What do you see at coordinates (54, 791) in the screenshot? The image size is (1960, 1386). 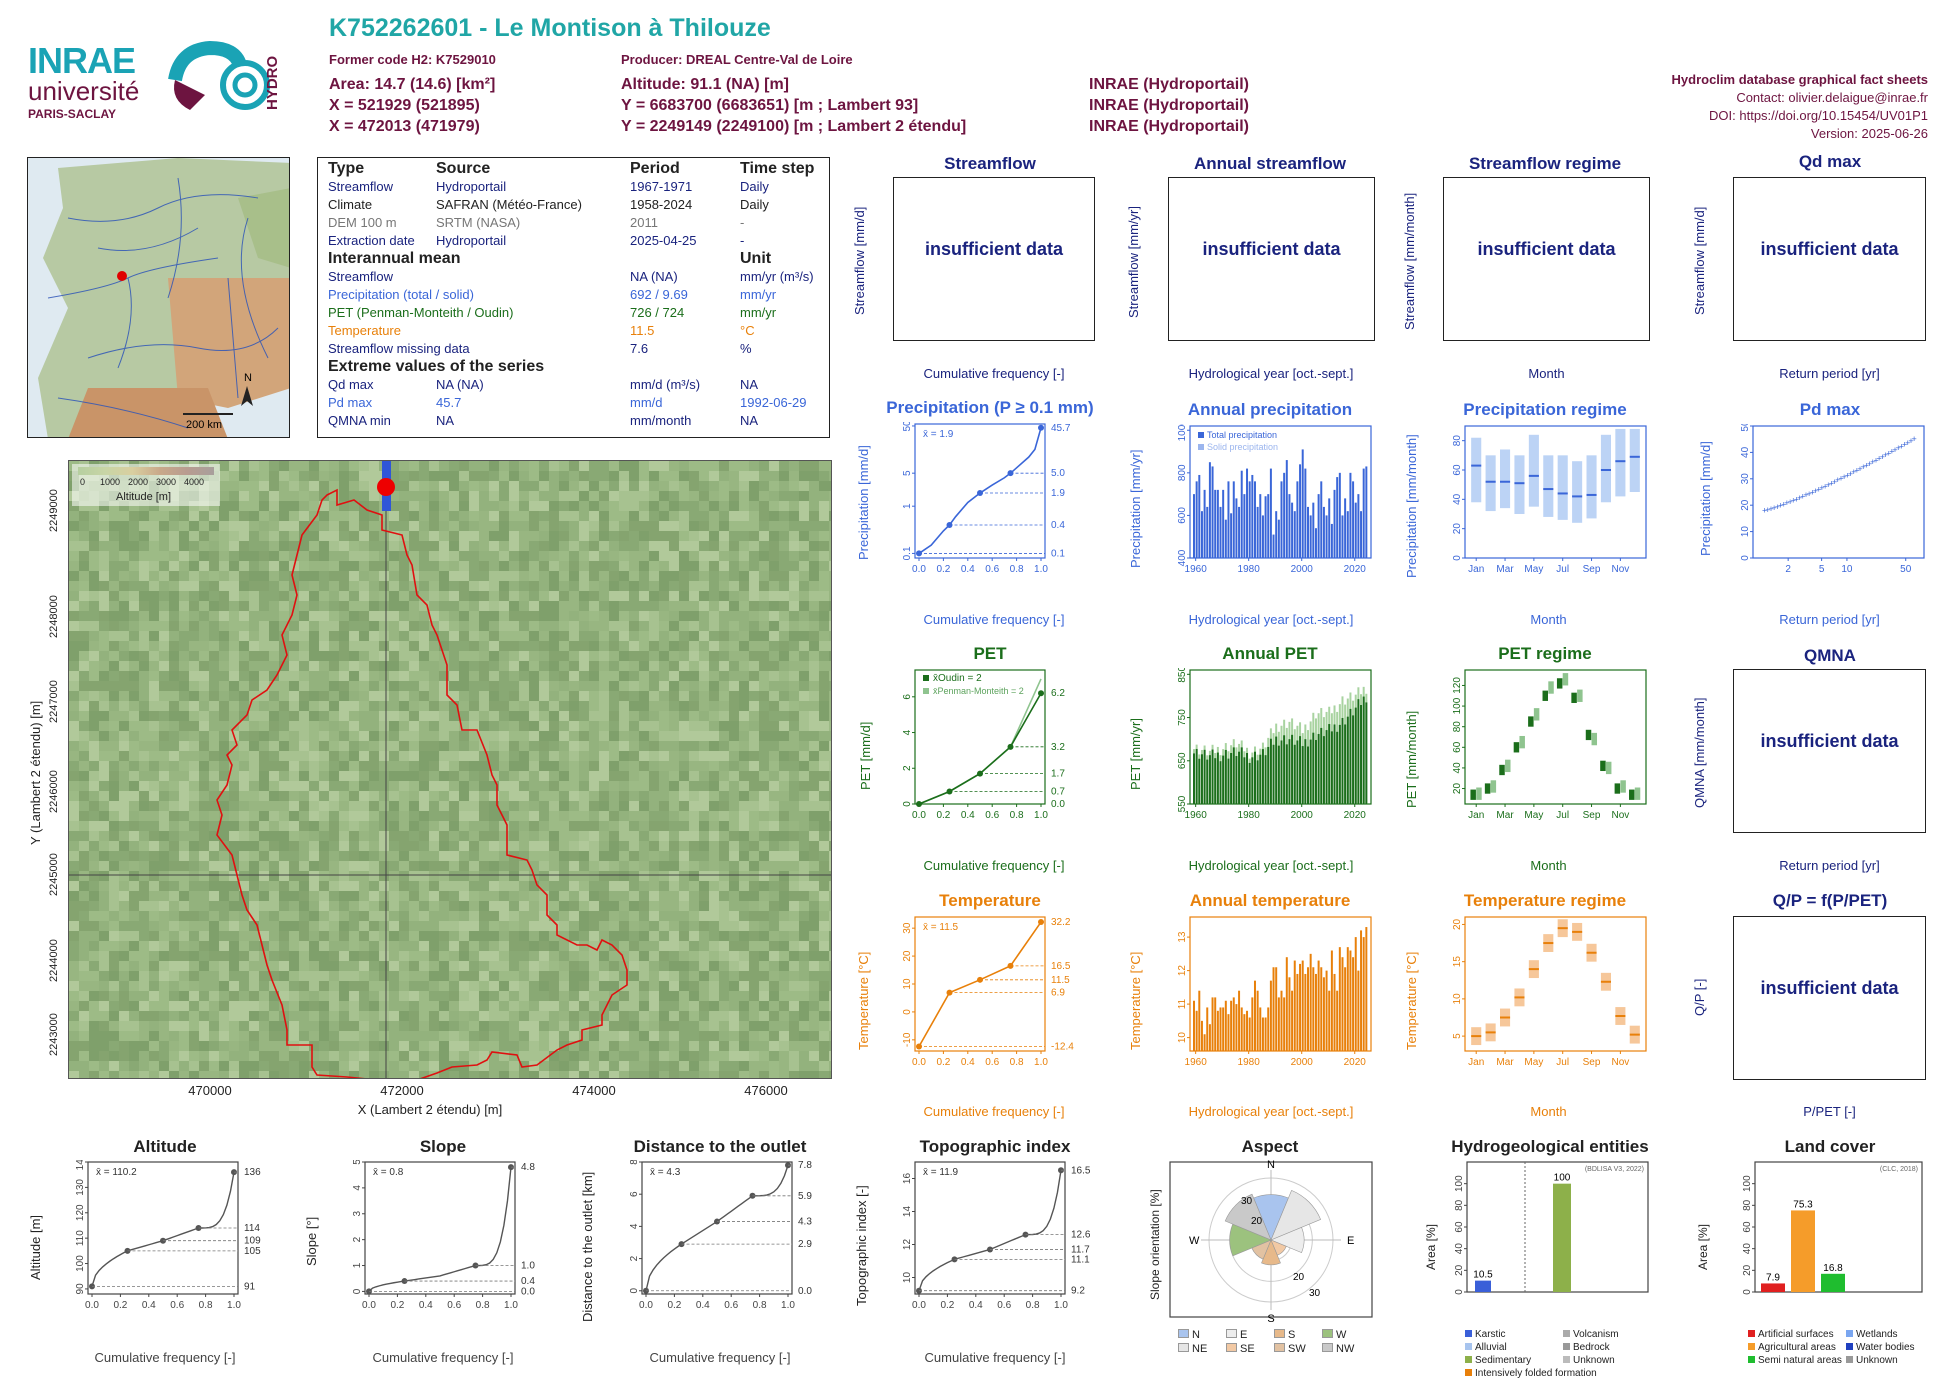 I see `dem-ytick: 2246000` at bounding box center [54, 791].